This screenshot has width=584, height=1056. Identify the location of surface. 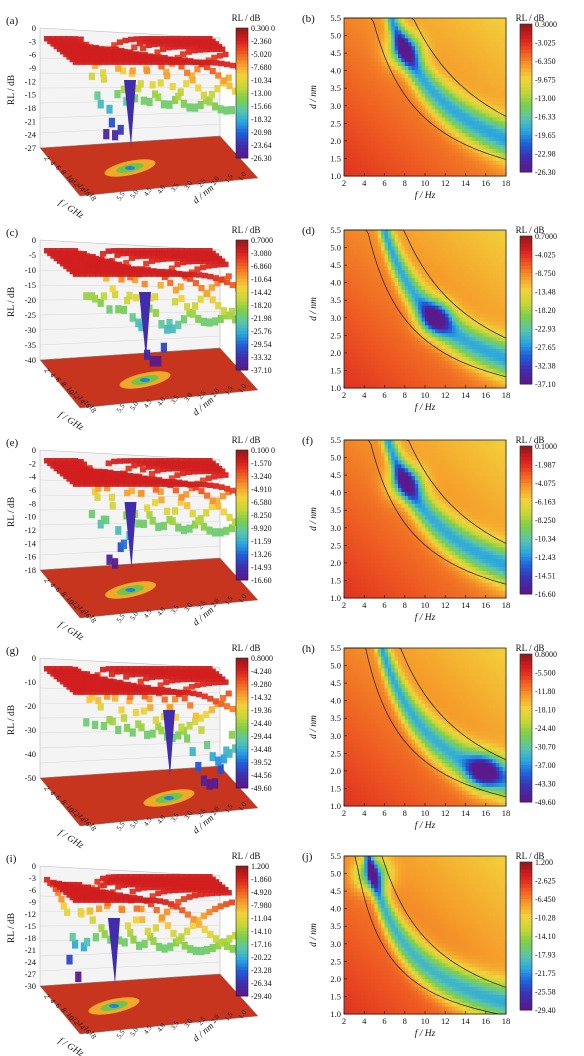
(143, 91).